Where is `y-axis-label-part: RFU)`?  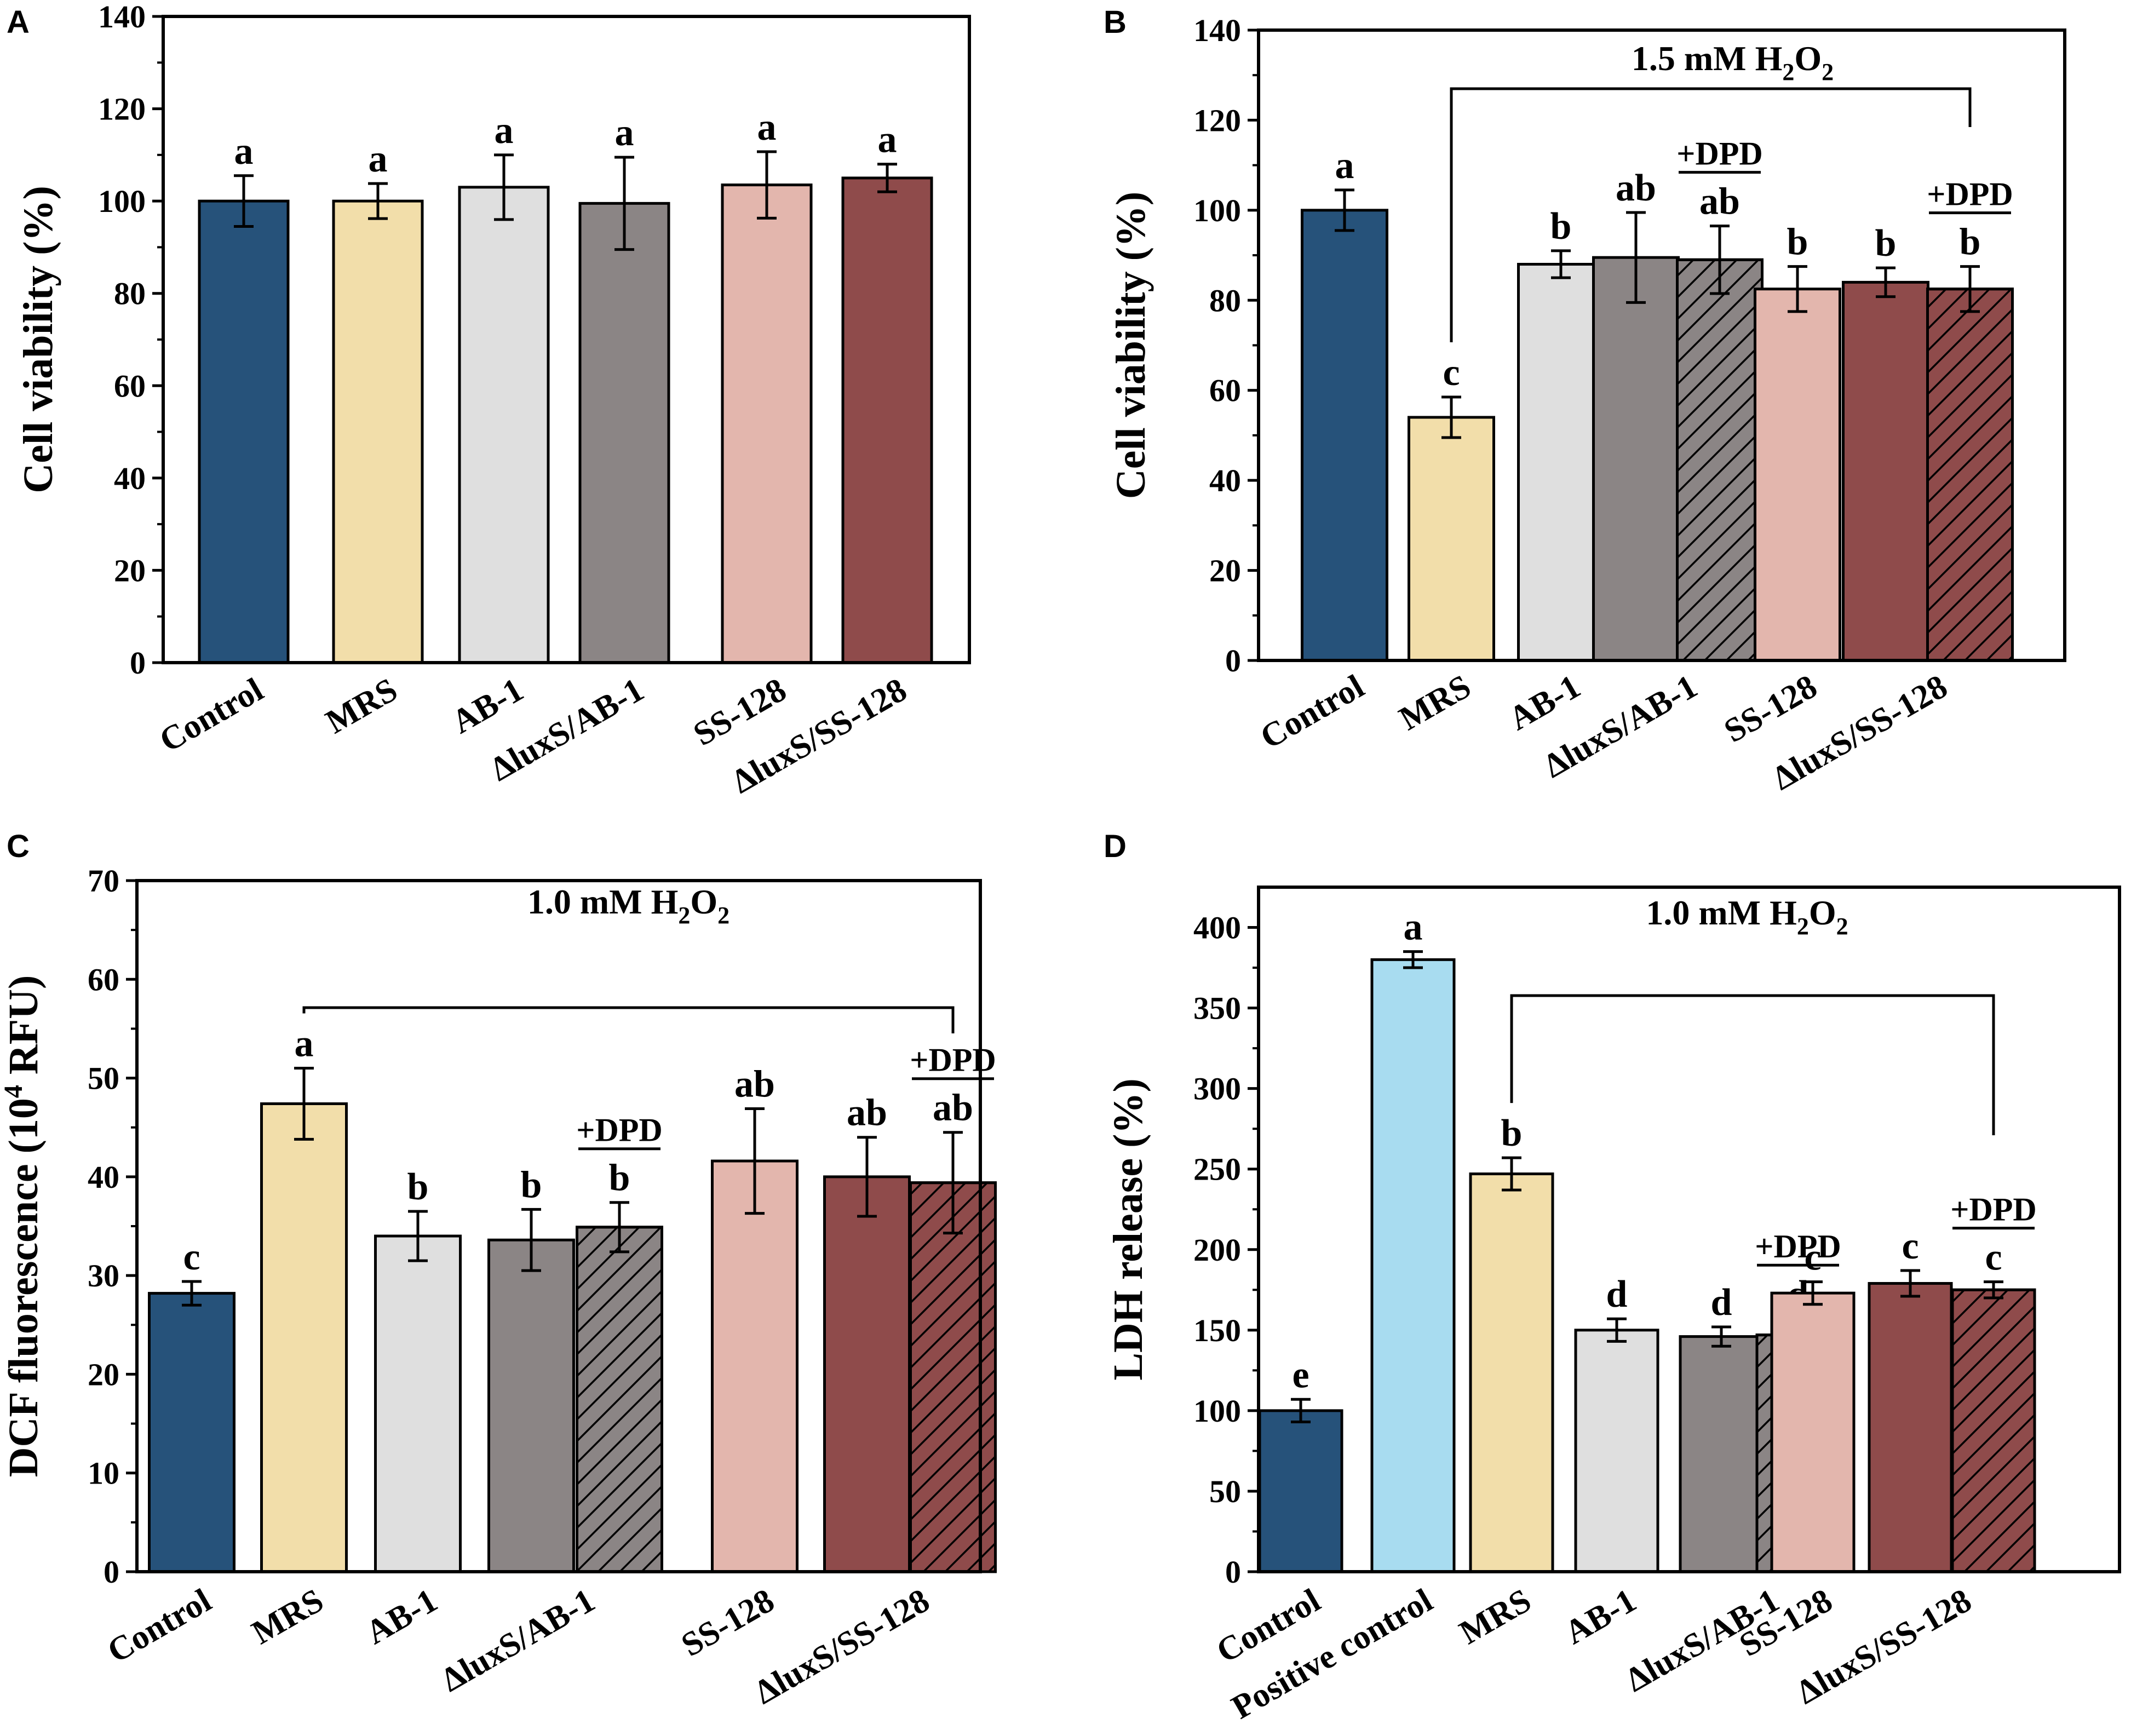
y-axis-label-part: RFU) is located at coordinates (24, 1030).